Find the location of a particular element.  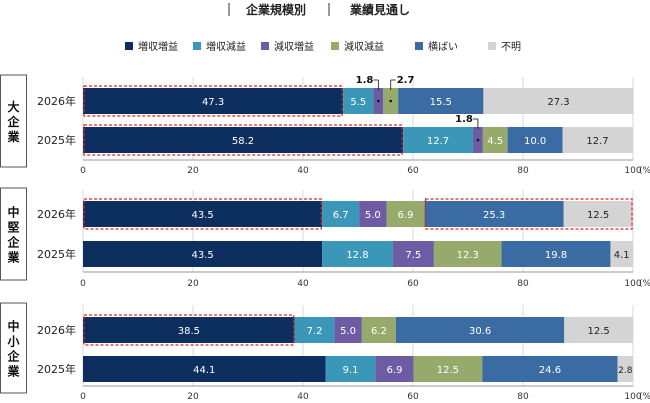

data-label: 12.5 is located at coordinates (448, 370).